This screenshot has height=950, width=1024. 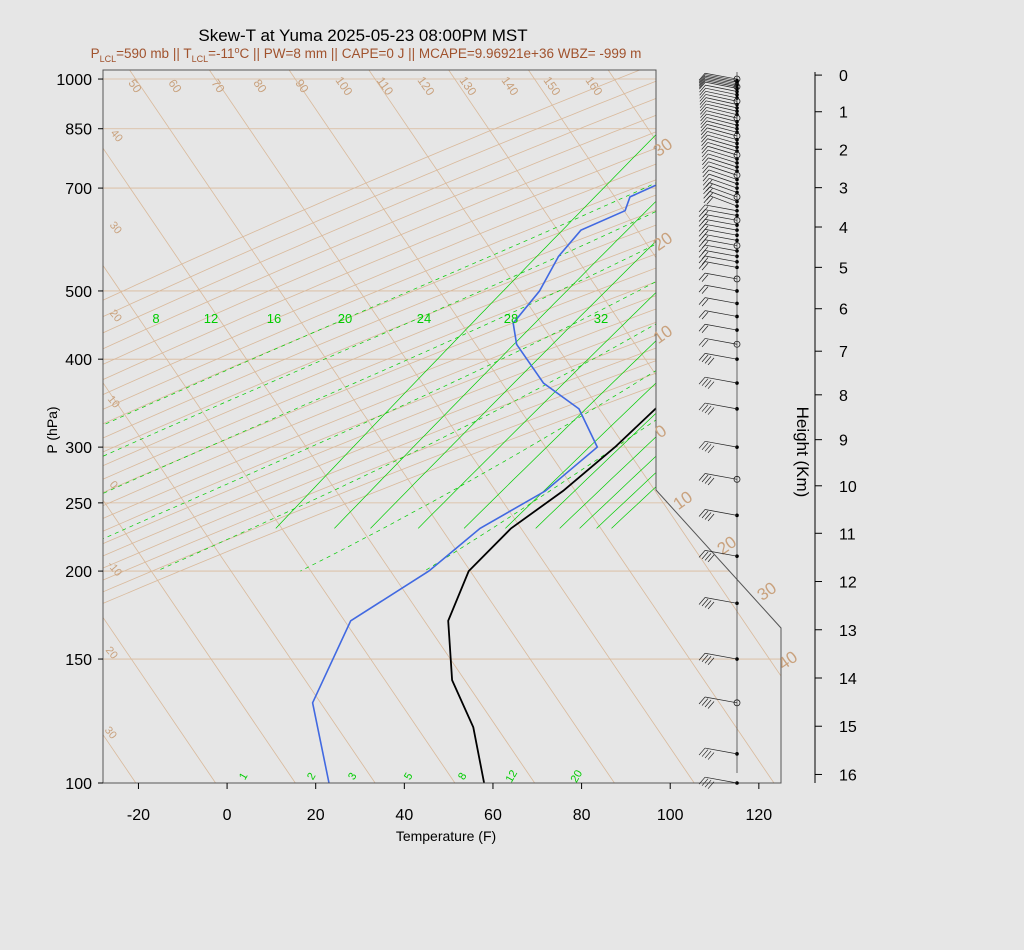 What do you see at coordinates (78, 504) in the screenshot?
I see `p-tick-label: 250` at bounding box center [78, 504].